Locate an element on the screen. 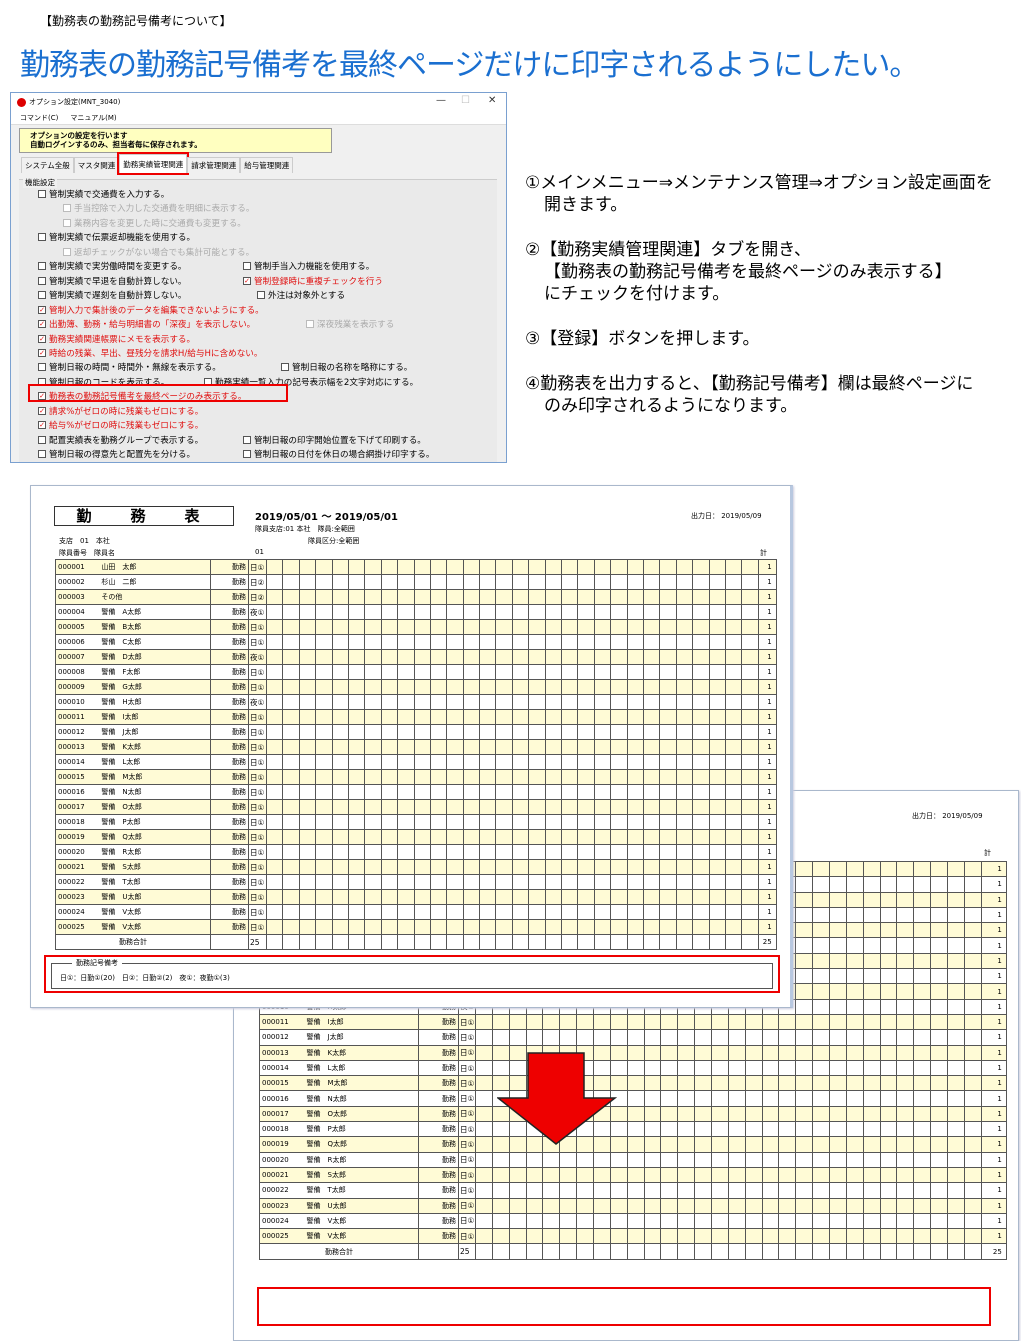 Image resolution: width=1021 pixels, height=1341 pixels. employee-cell: 000011 警備 I太郎 is located at coordinates (339, 1022).